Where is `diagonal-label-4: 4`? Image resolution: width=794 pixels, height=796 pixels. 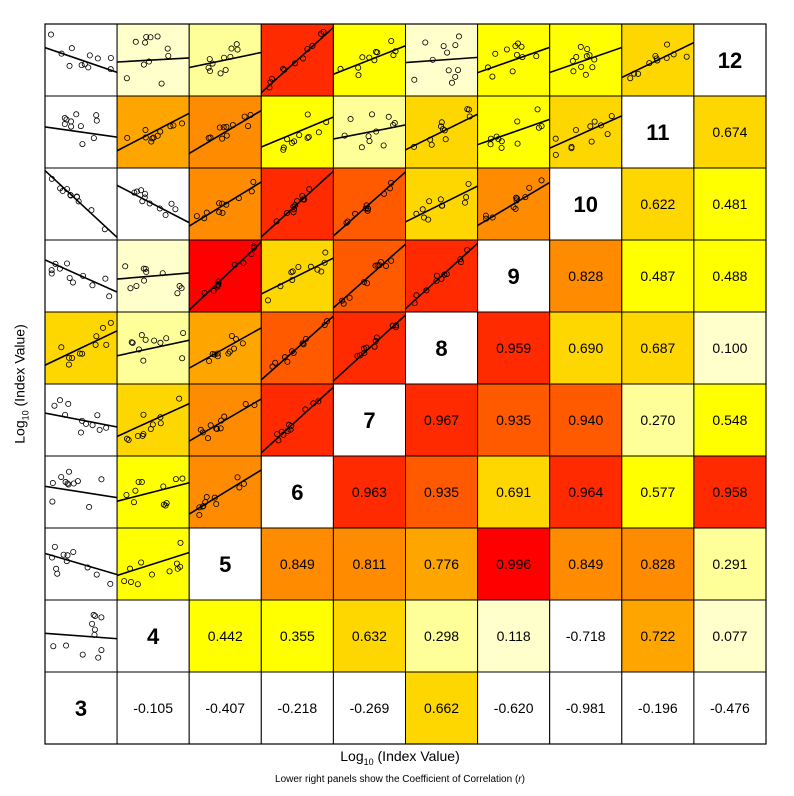 diagonal-label-4: 4 is located at coordinates (153, 636).